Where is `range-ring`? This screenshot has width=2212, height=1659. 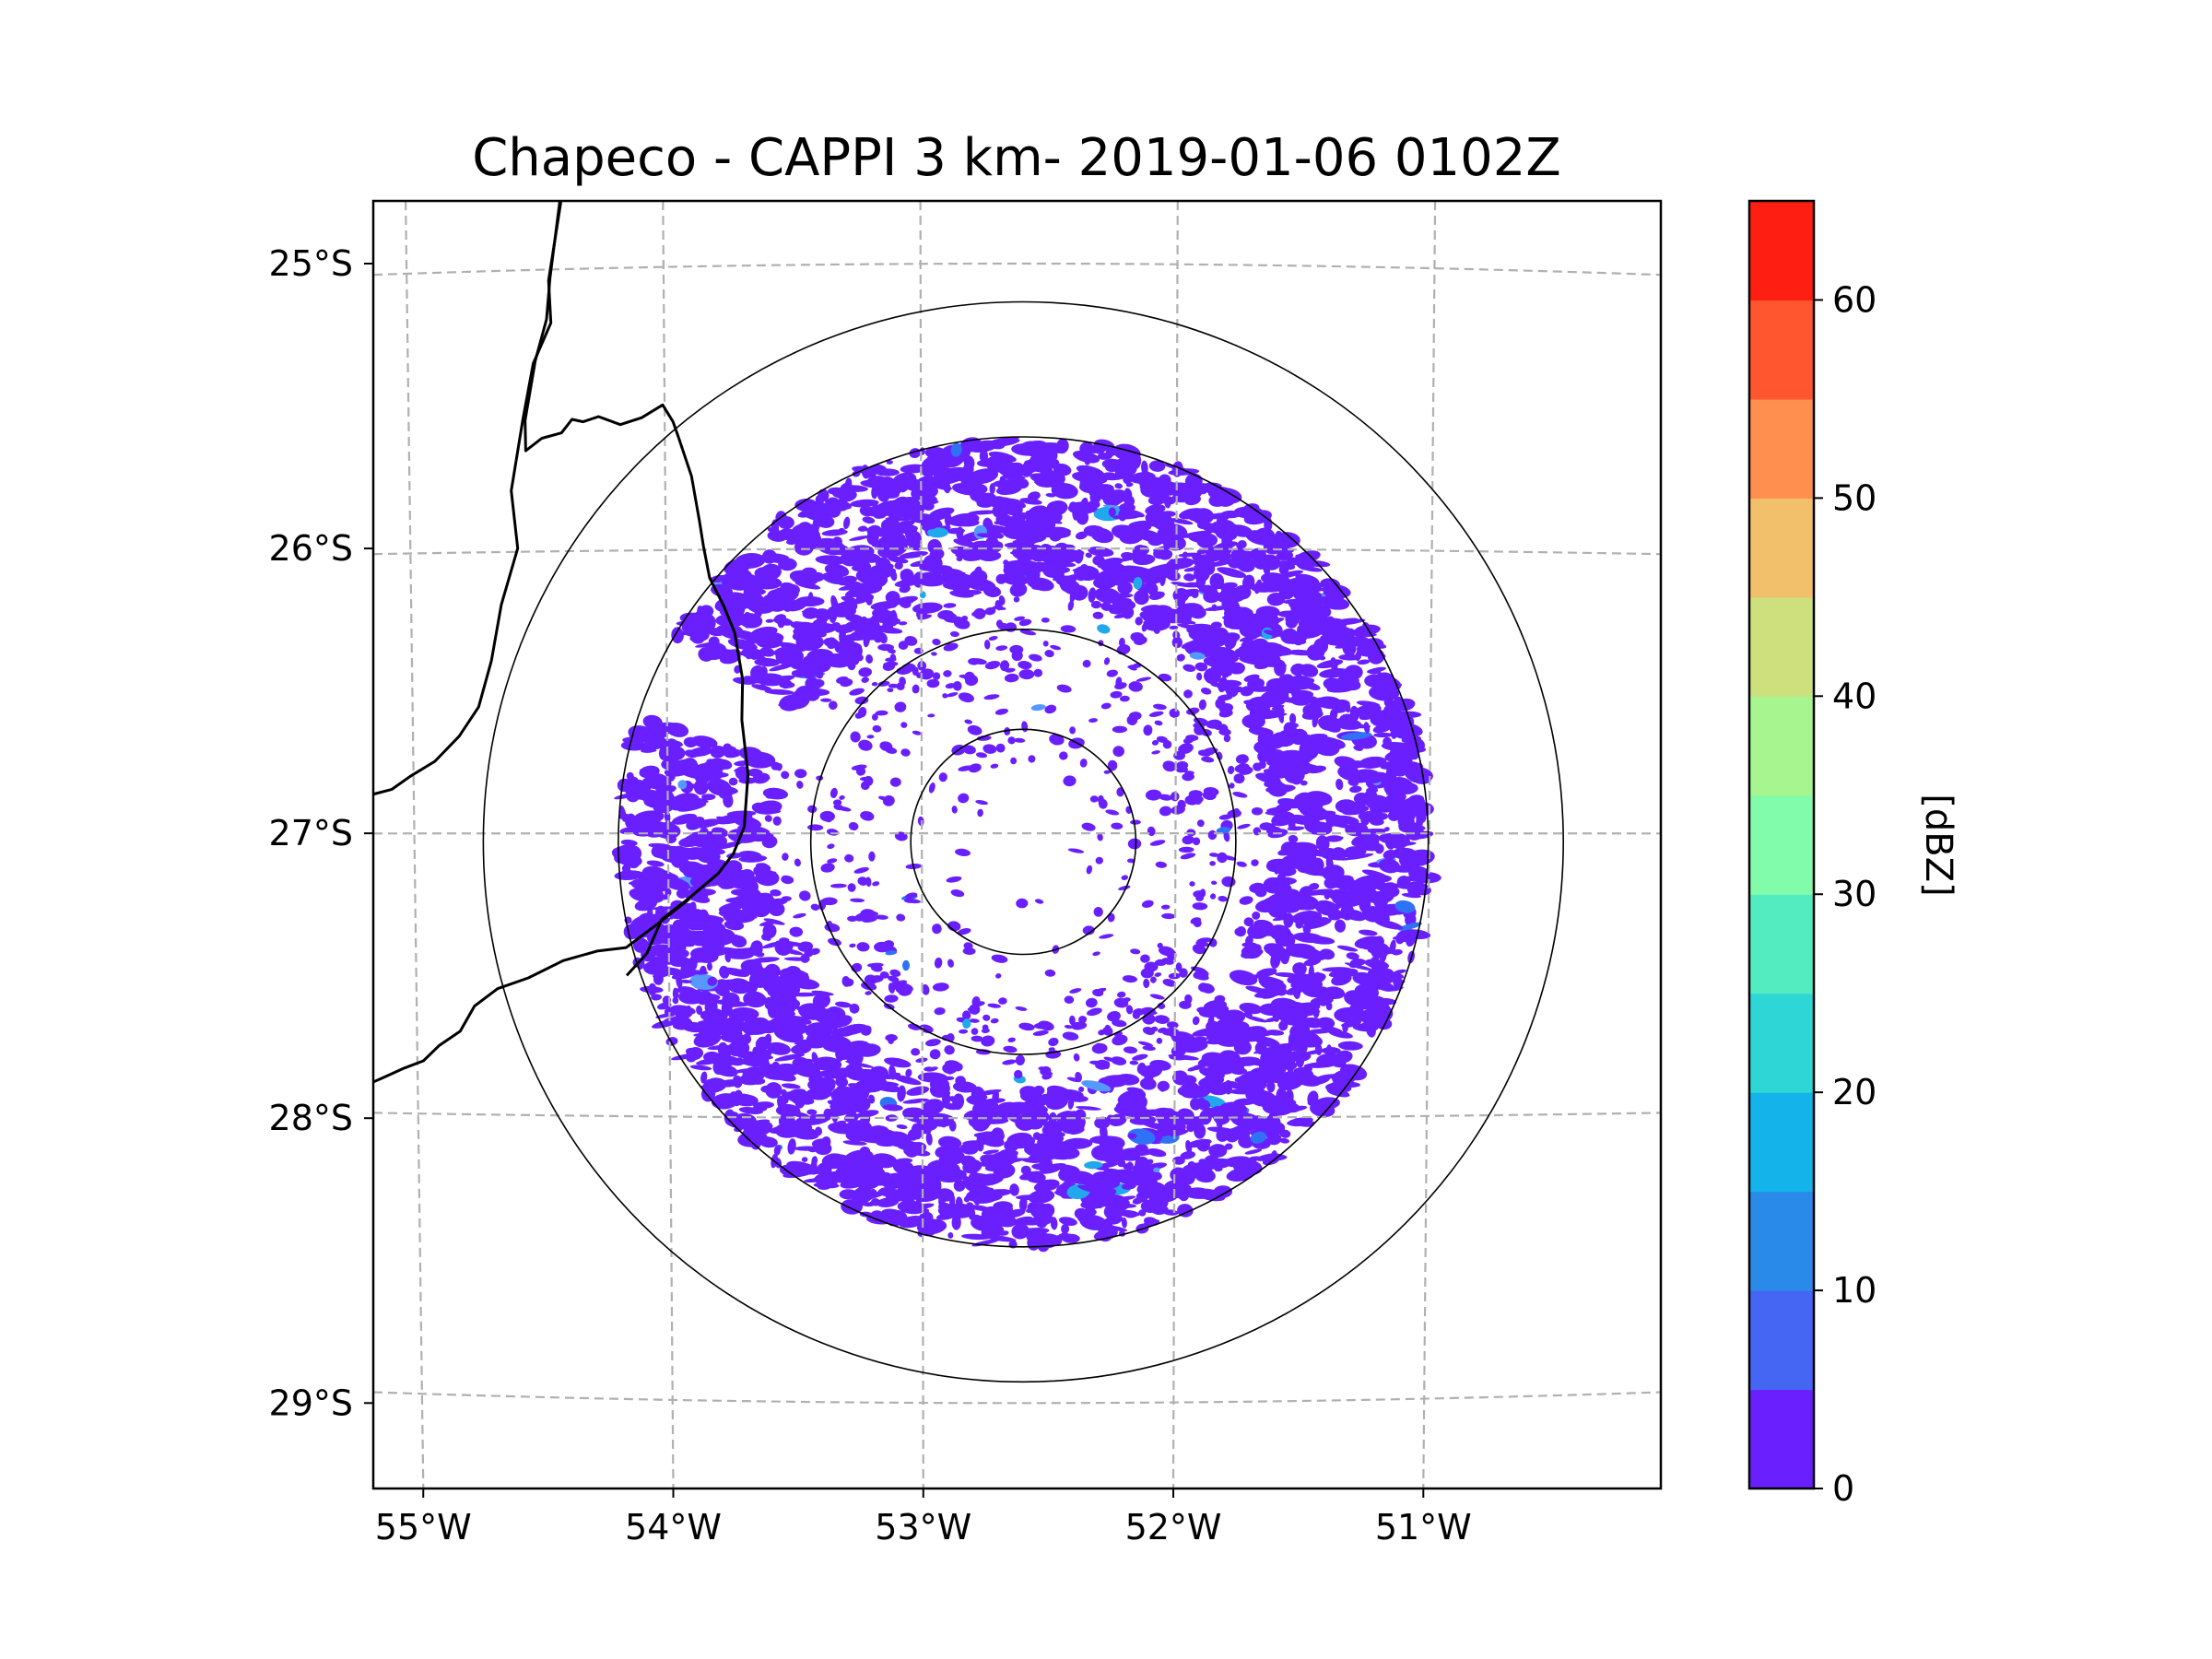
range-ring is located at coordinates (1023, 842).